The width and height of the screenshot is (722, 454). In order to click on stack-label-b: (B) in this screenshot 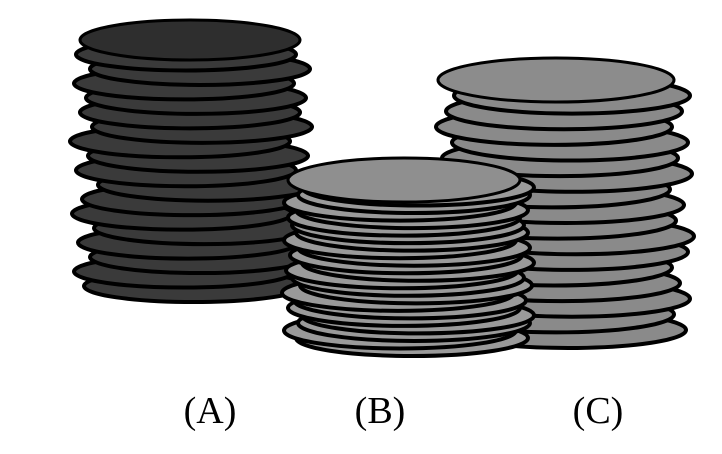, I will do `click(380, 411)`.